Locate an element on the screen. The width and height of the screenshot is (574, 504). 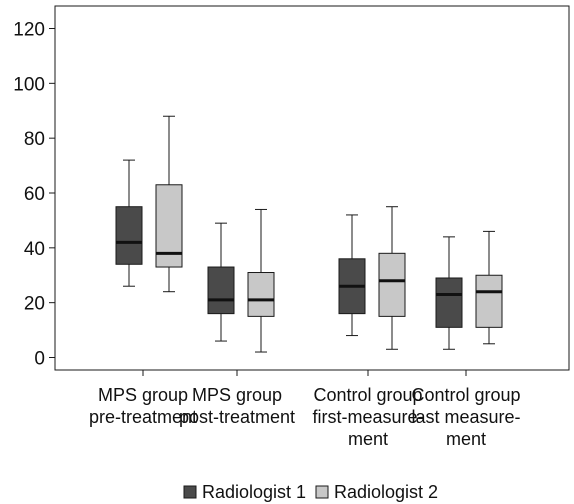
x-category-label: post-treatment is located at coordinates (237, 417).